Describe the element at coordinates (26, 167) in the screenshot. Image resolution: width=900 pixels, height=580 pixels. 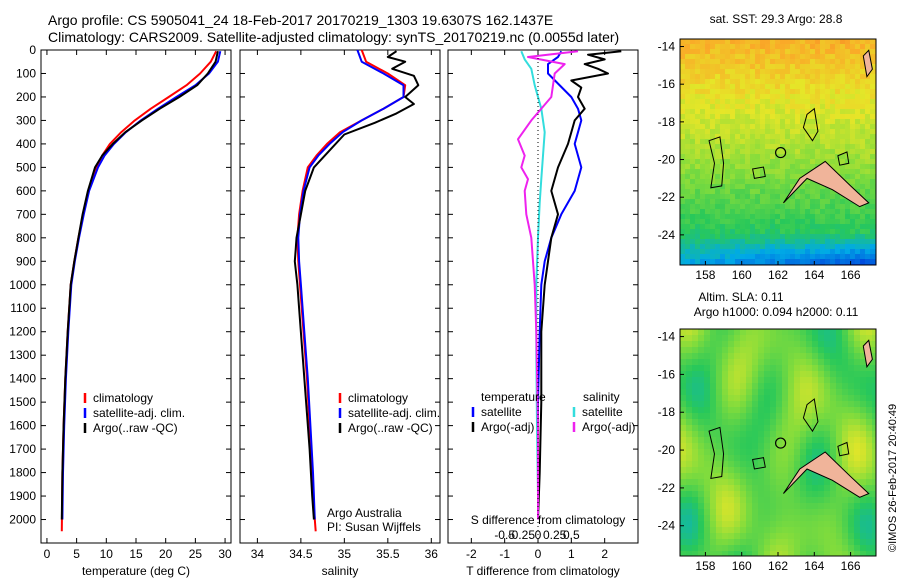
I see `y-tick-label: 500` at that location.